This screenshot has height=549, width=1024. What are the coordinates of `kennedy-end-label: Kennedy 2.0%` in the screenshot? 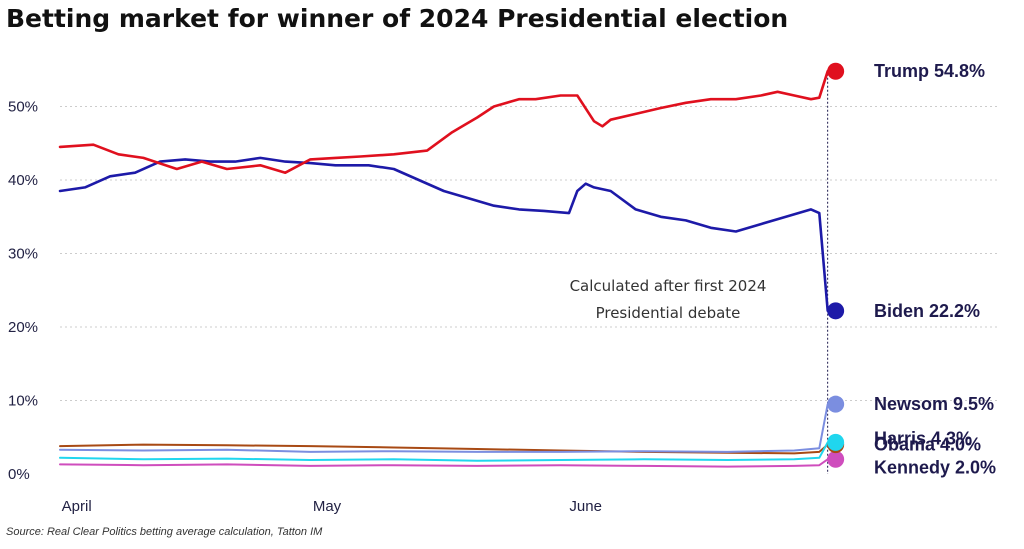 It's located at (935, 467).